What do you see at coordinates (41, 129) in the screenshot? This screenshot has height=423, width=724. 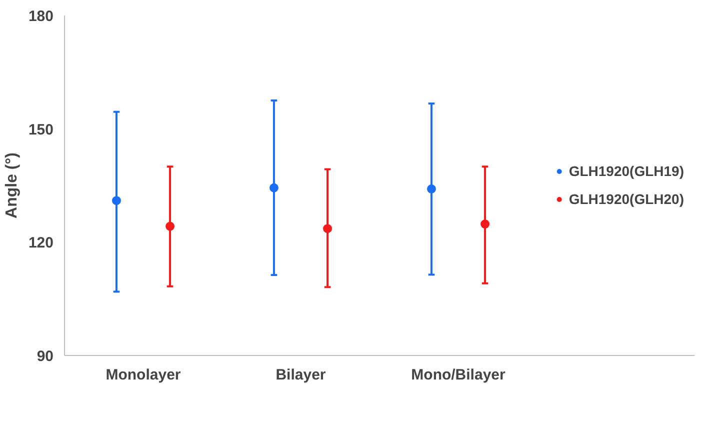 I see `y-tick-label: 150` at bounding box center [41, 129].